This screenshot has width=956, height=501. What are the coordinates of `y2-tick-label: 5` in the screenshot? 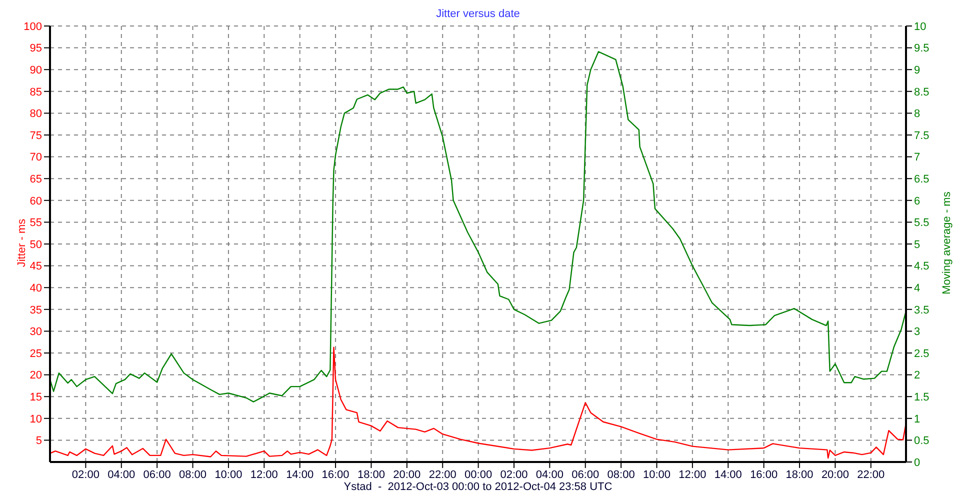 It's located at (917, 244).